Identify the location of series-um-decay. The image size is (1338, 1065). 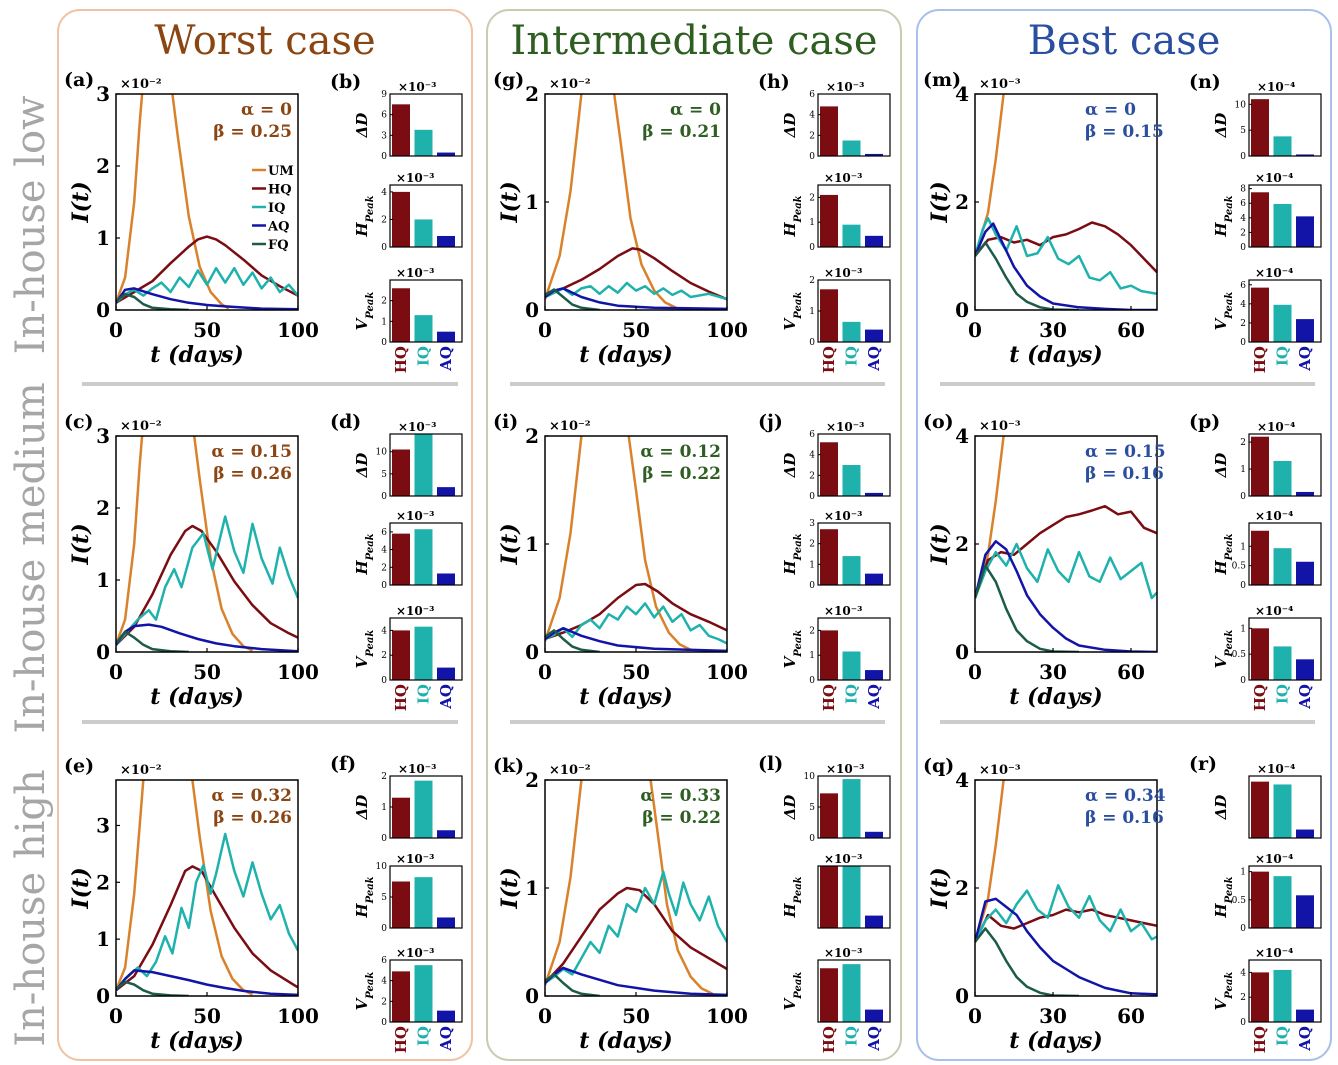
(659, 543).